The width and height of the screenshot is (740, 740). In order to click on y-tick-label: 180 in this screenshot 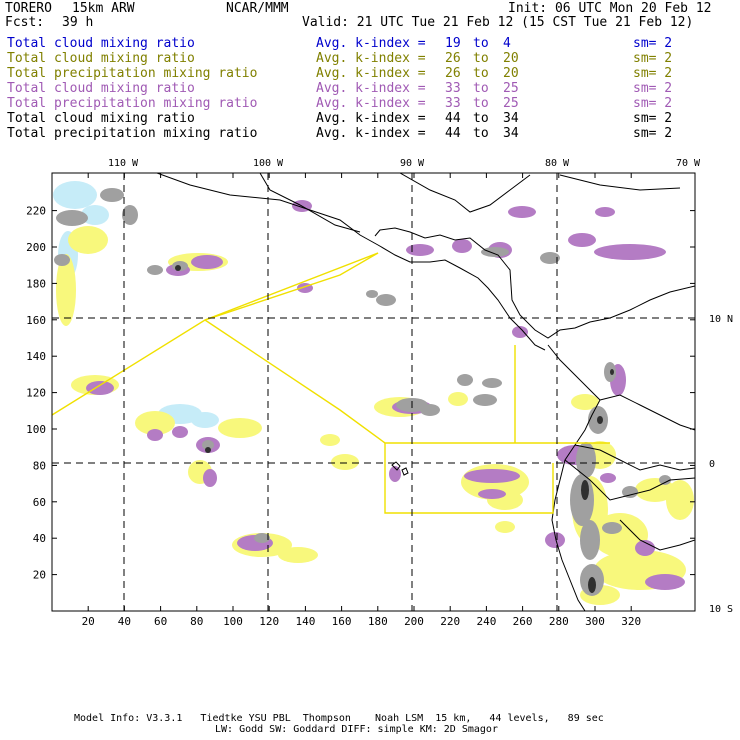, I will do `click(36, 283)`.